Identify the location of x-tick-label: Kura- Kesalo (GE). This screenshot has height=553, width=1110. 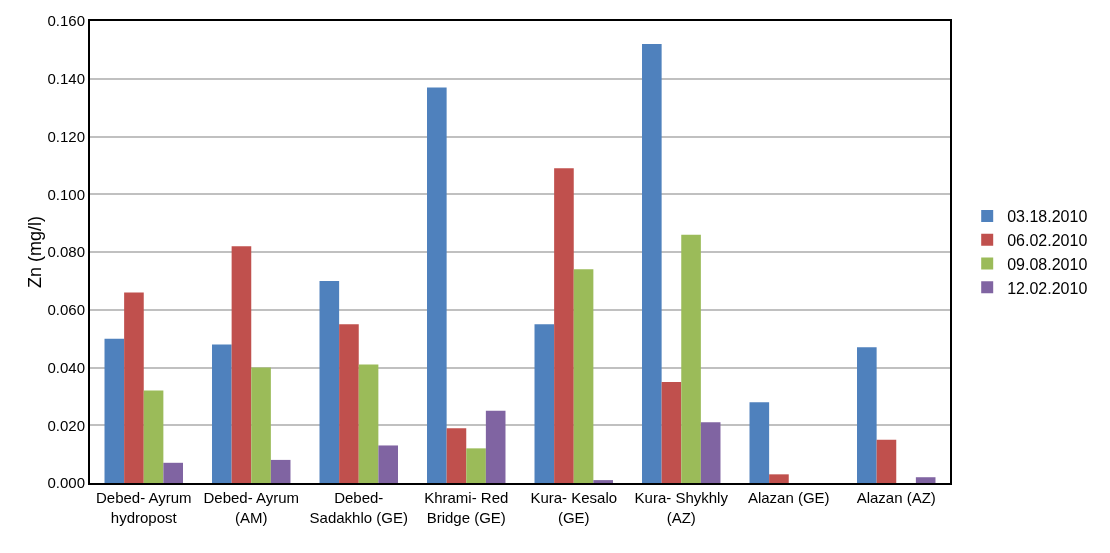
(574, 507).